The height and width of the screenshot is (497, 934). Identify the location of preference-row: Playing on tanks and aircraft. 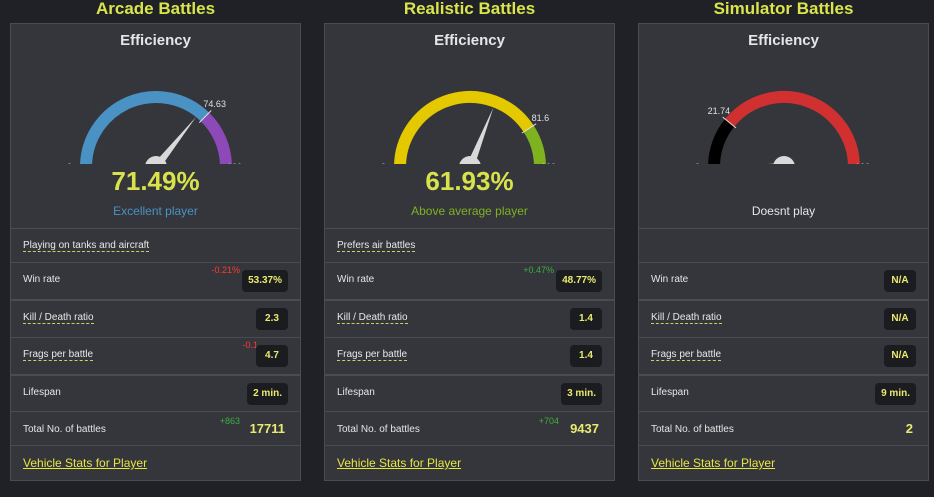
(155, 247).